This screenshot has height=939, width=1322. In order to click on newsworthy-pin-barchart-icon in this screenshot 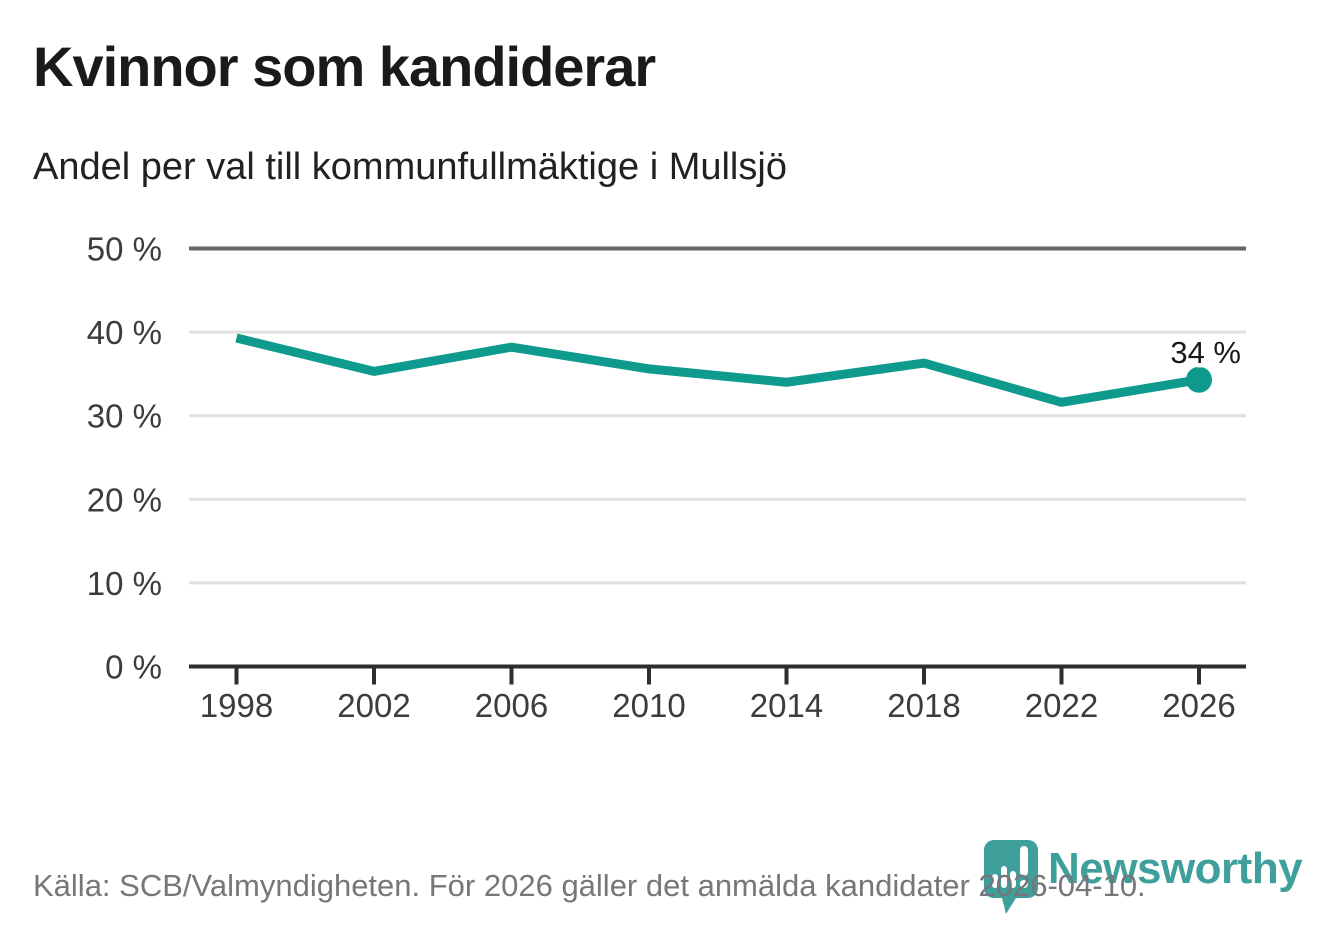, I will do `click(1011, 877)`.